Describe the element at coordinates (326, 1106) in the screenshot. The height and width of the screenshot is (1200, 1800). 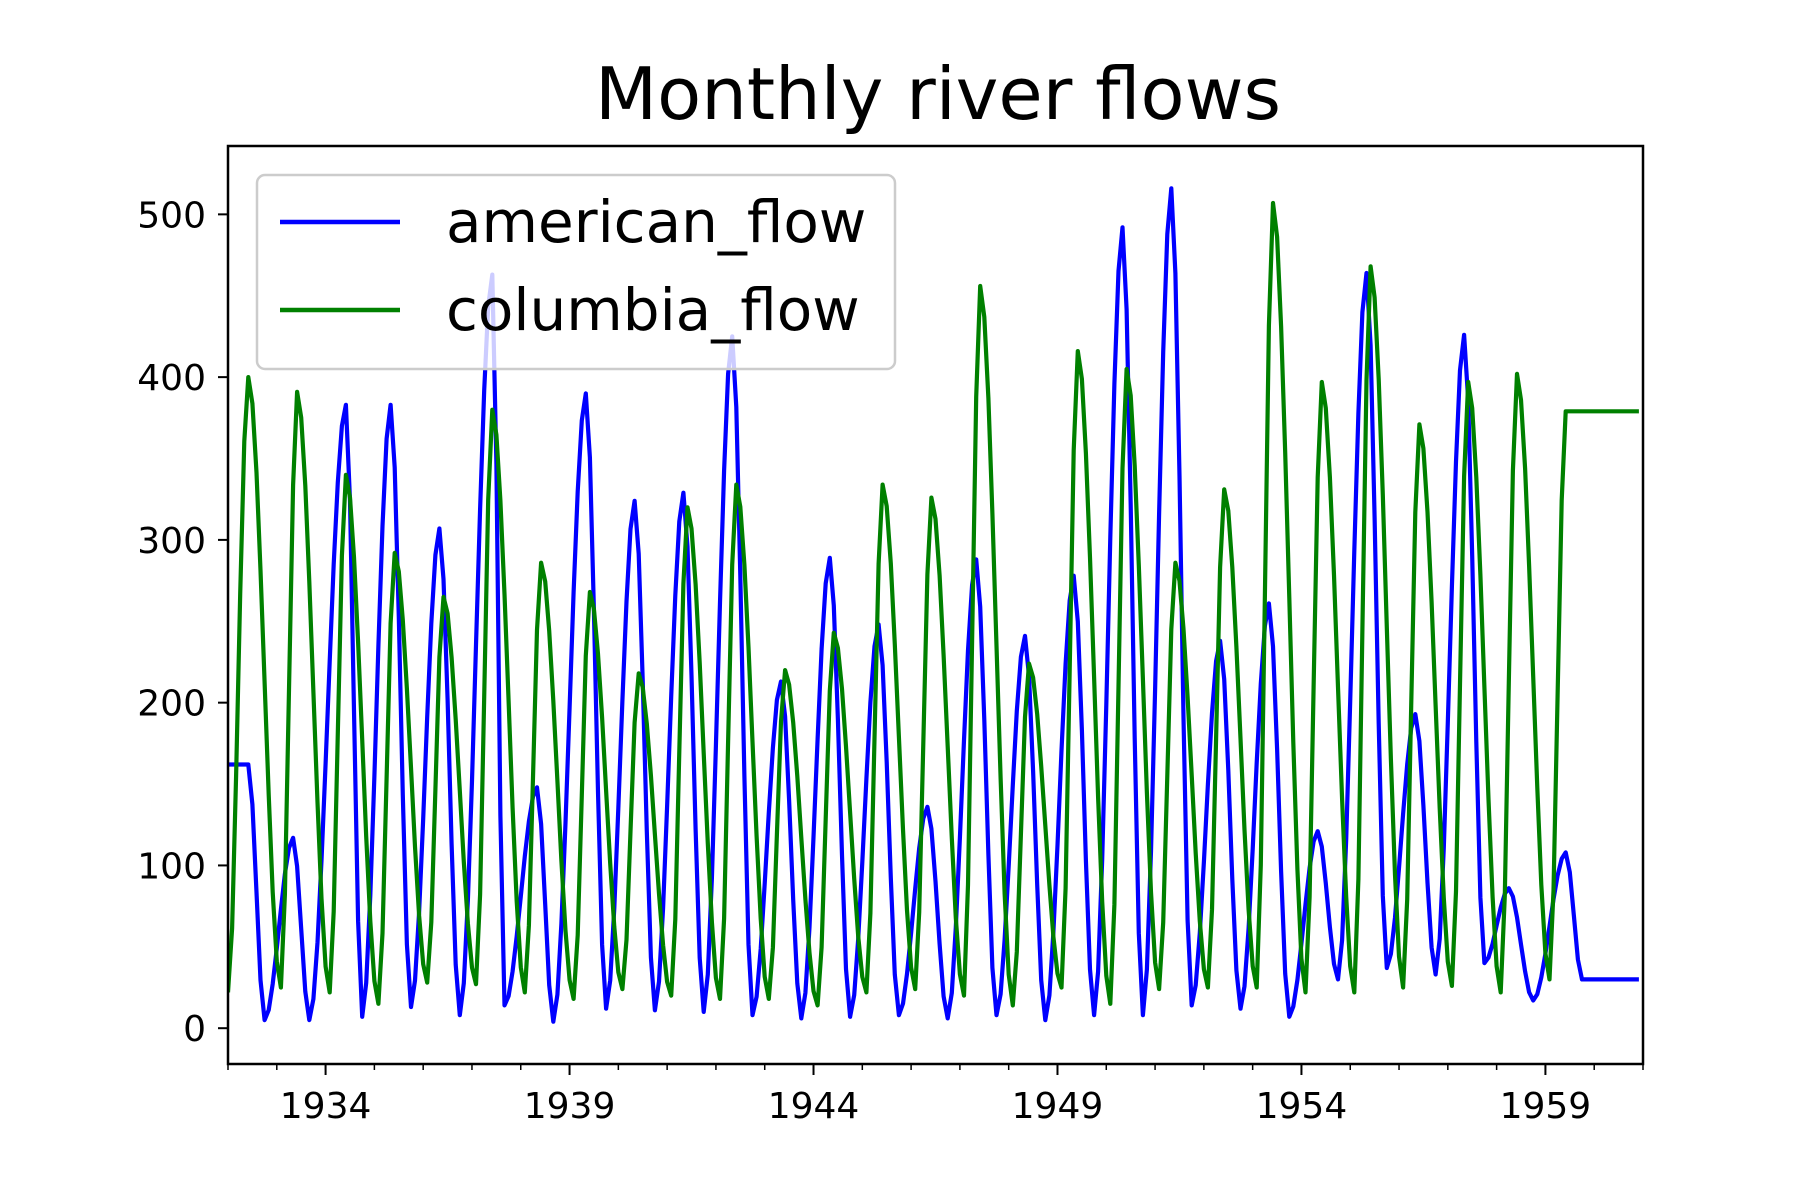
I see `x-tick-label: 1934` at that location.